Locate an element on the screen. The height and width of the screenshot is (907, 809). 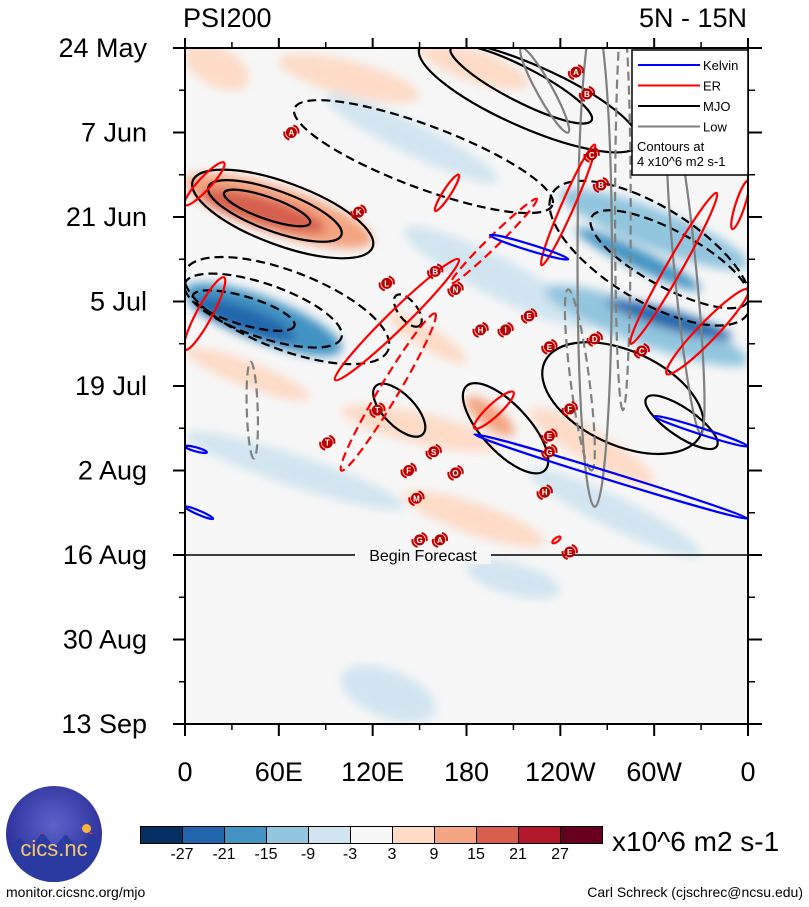
y-tick-label: 16 Aug is located at coordinates (105, 555).